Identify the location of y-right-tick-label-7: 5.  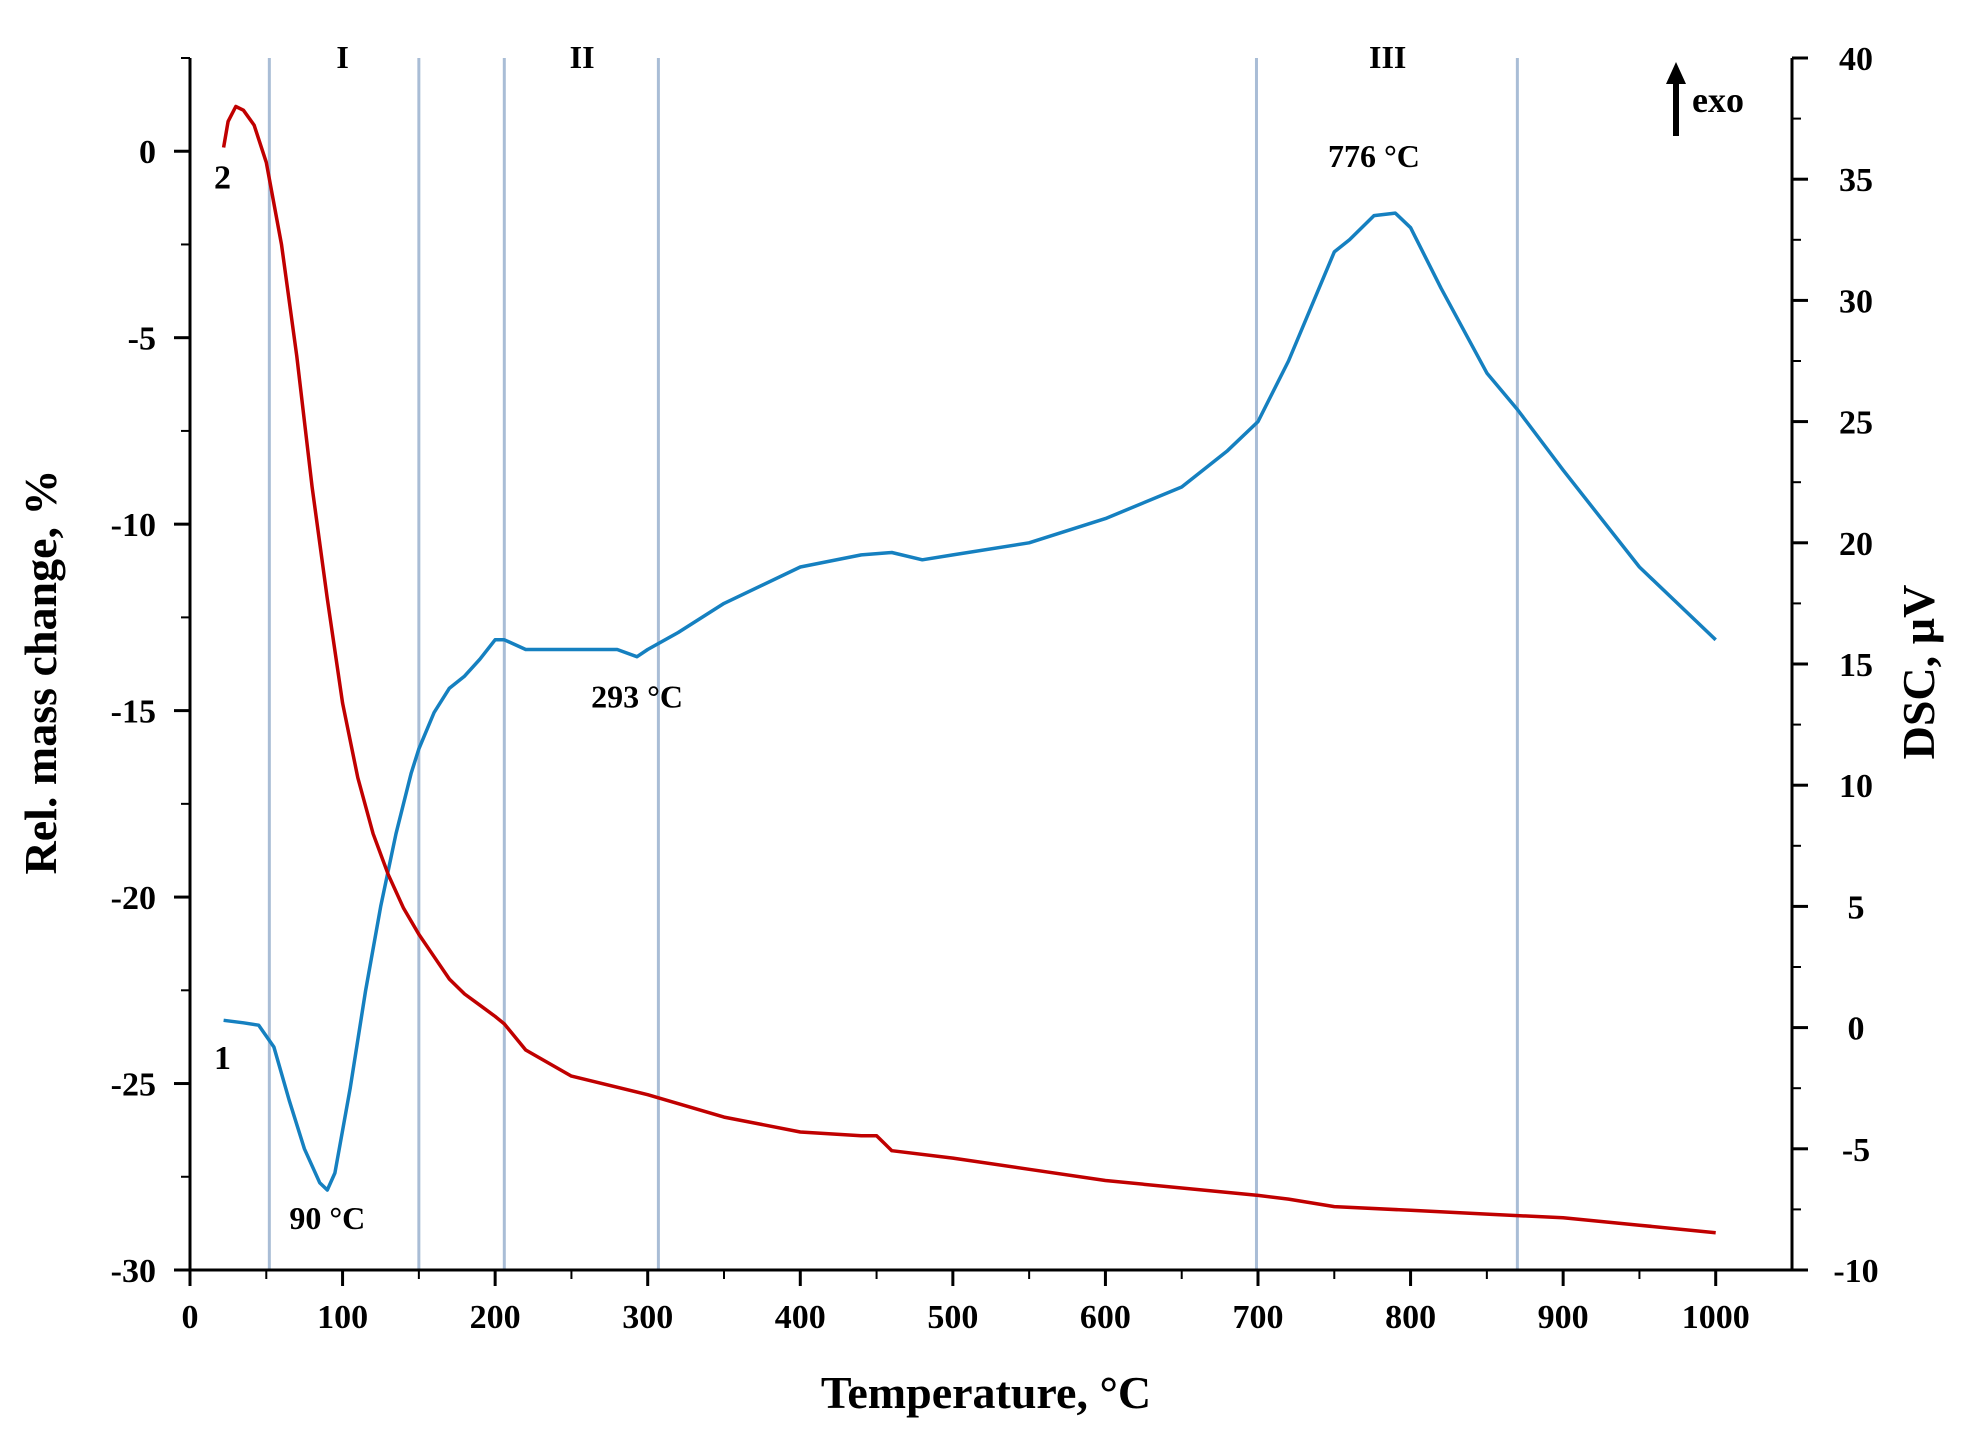
(1856, 907).